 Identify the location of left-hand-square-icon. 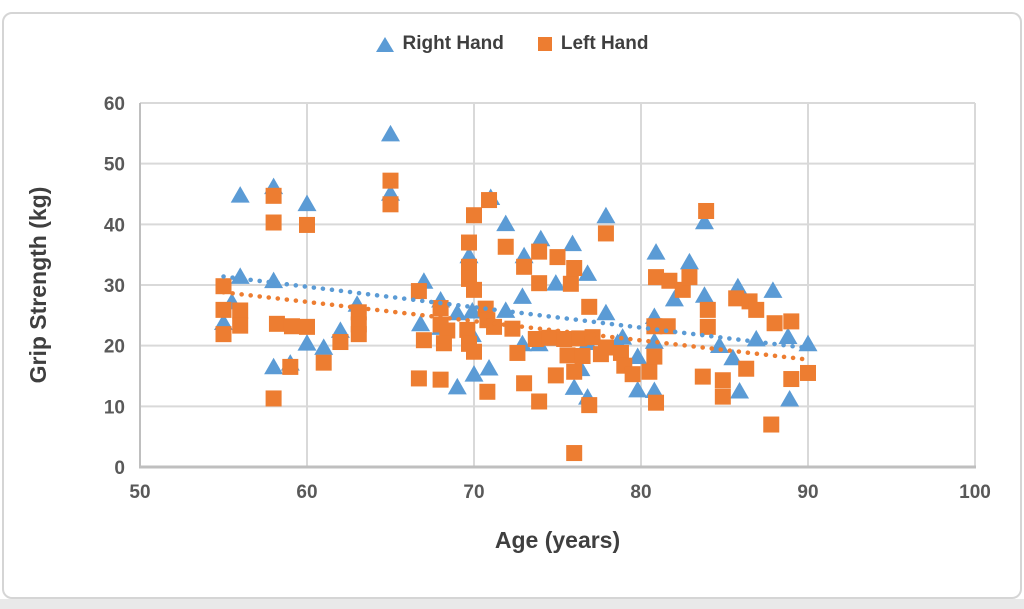
(544, 44).